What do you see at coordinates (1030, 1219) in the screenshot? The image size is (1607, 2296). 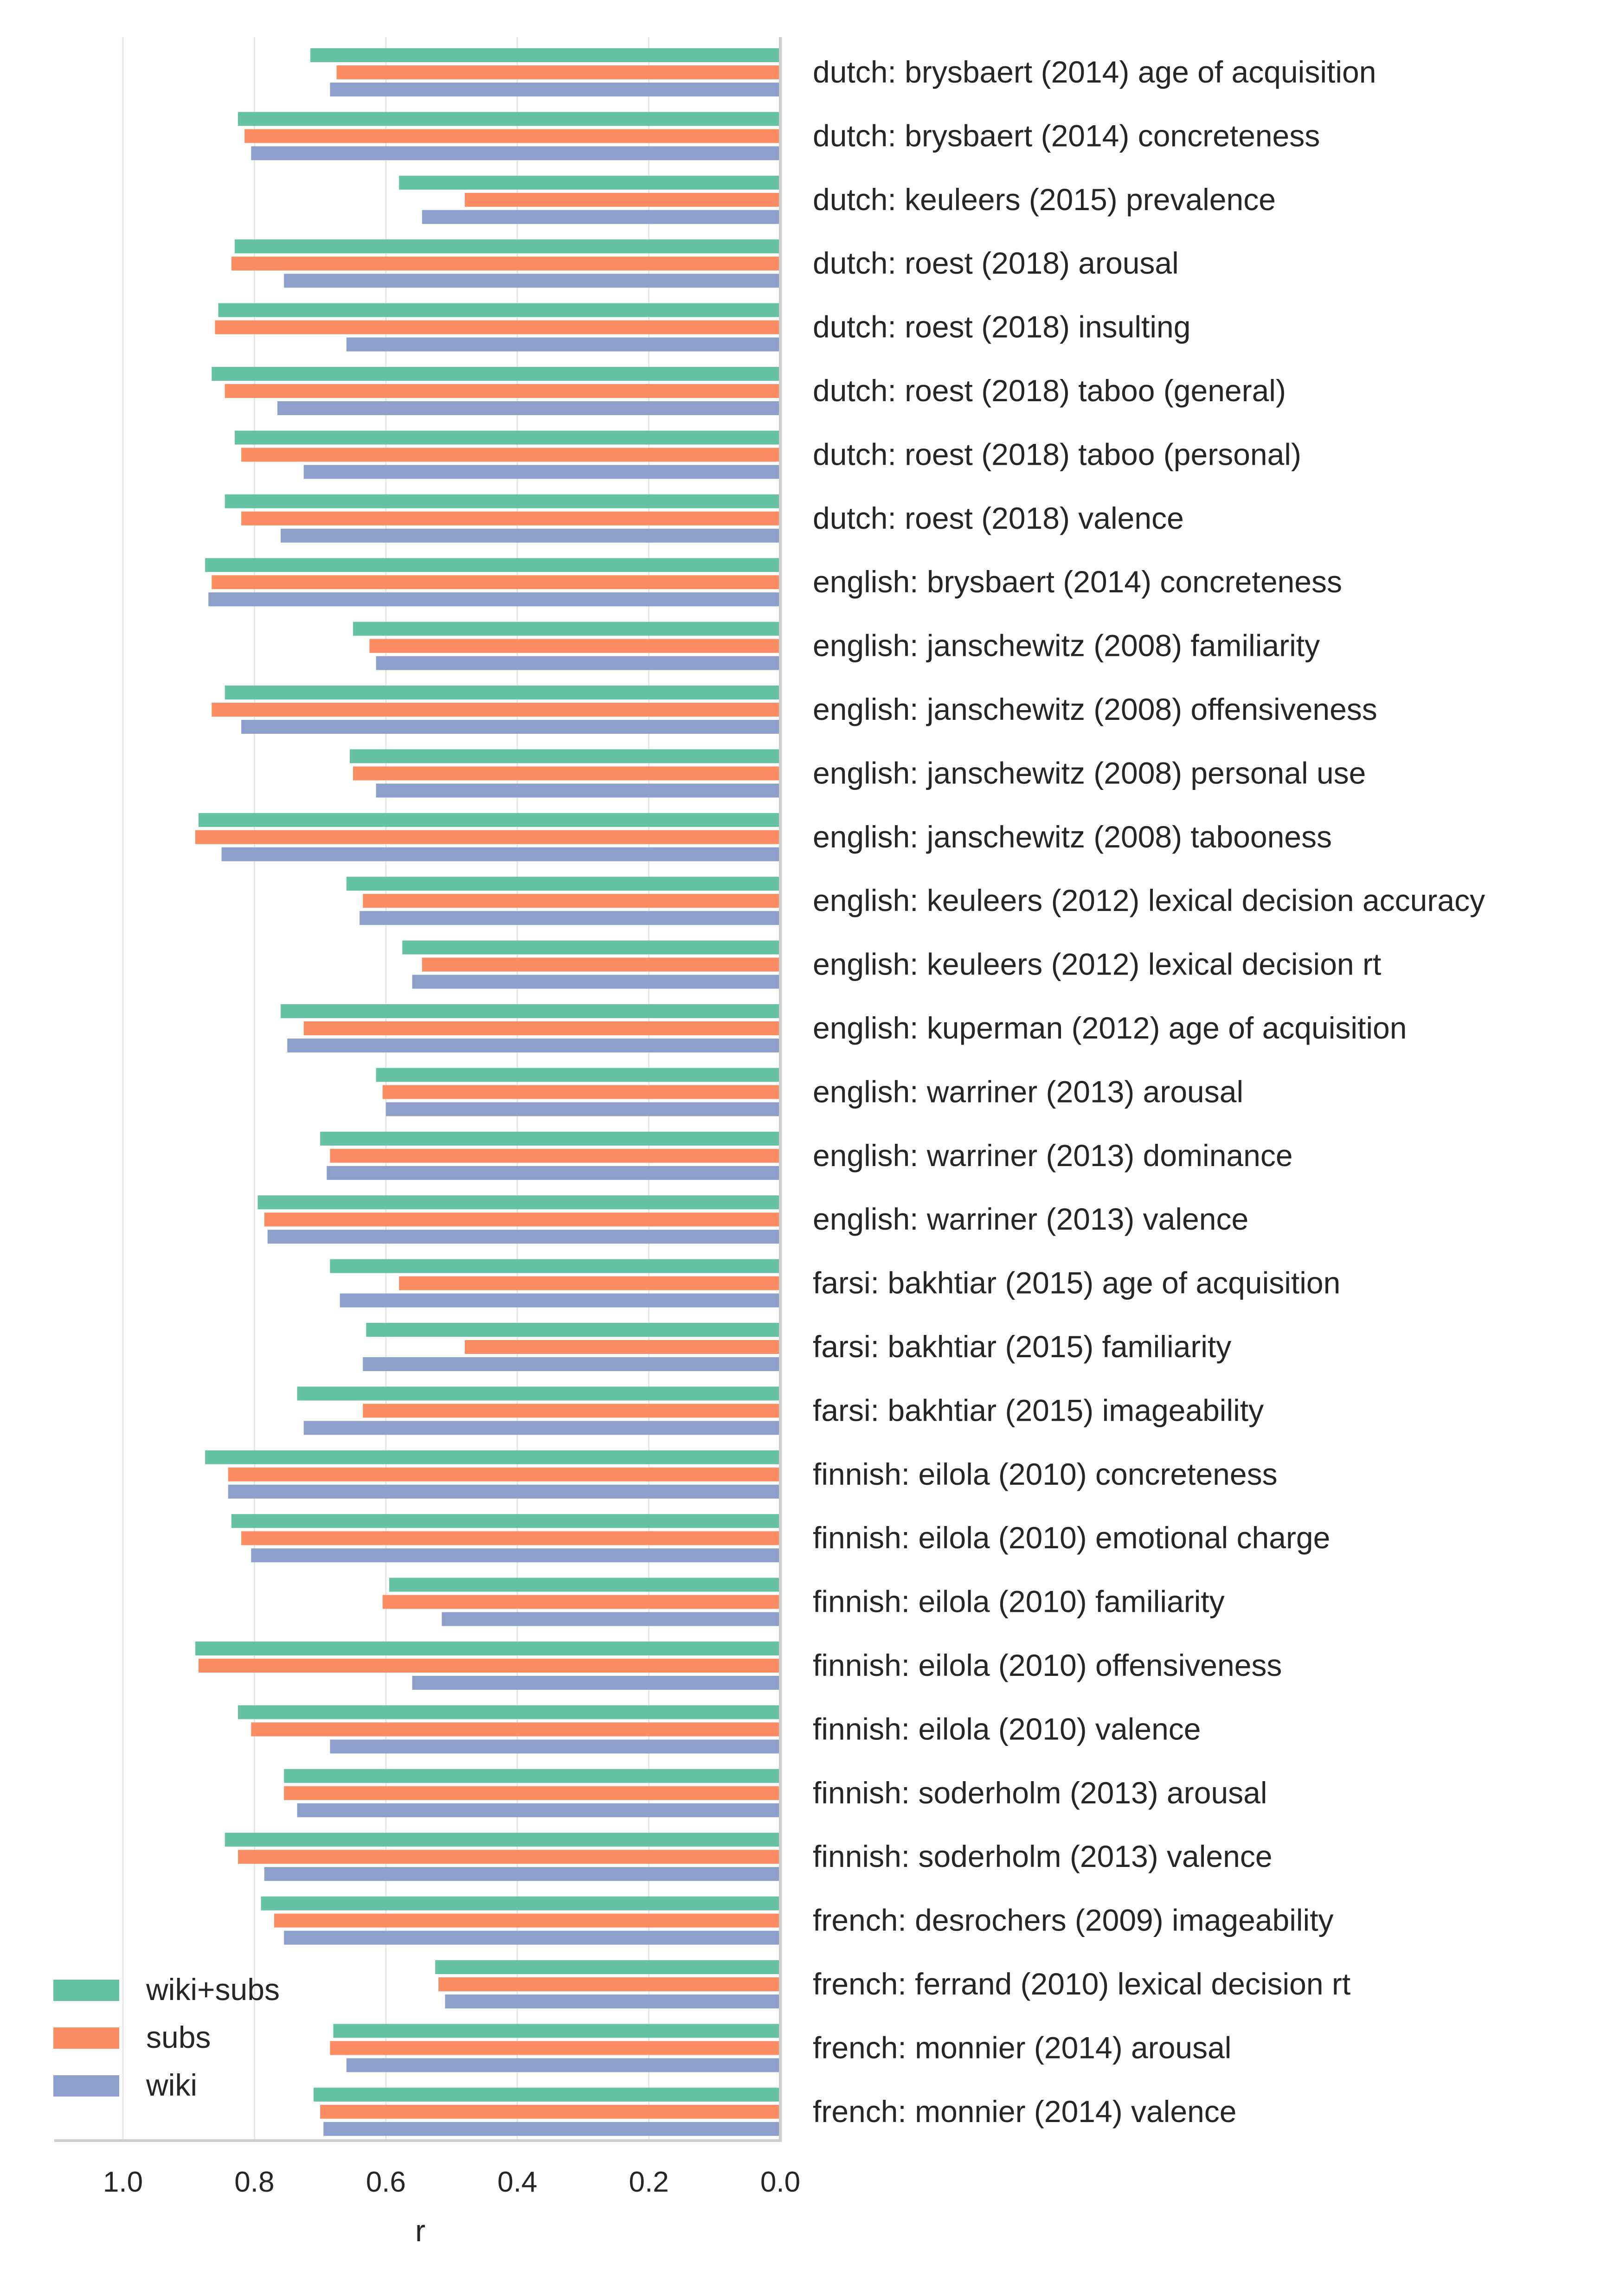 I see `category-label: english: warriner (2013) valence` at bounding box center [1030, 1219].